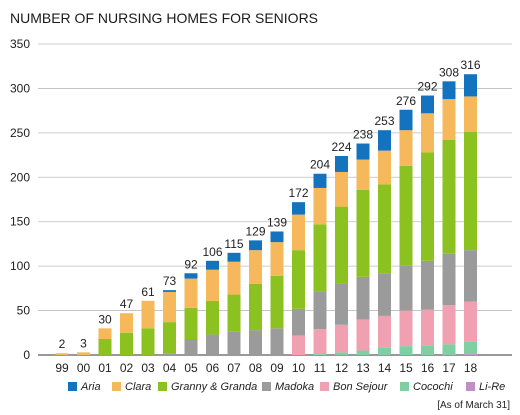 This screenshot has width=520, height=415. Describe the element at coordinates (83, 343) in the screenshot. I see `bar-total-label: 3` at that location.